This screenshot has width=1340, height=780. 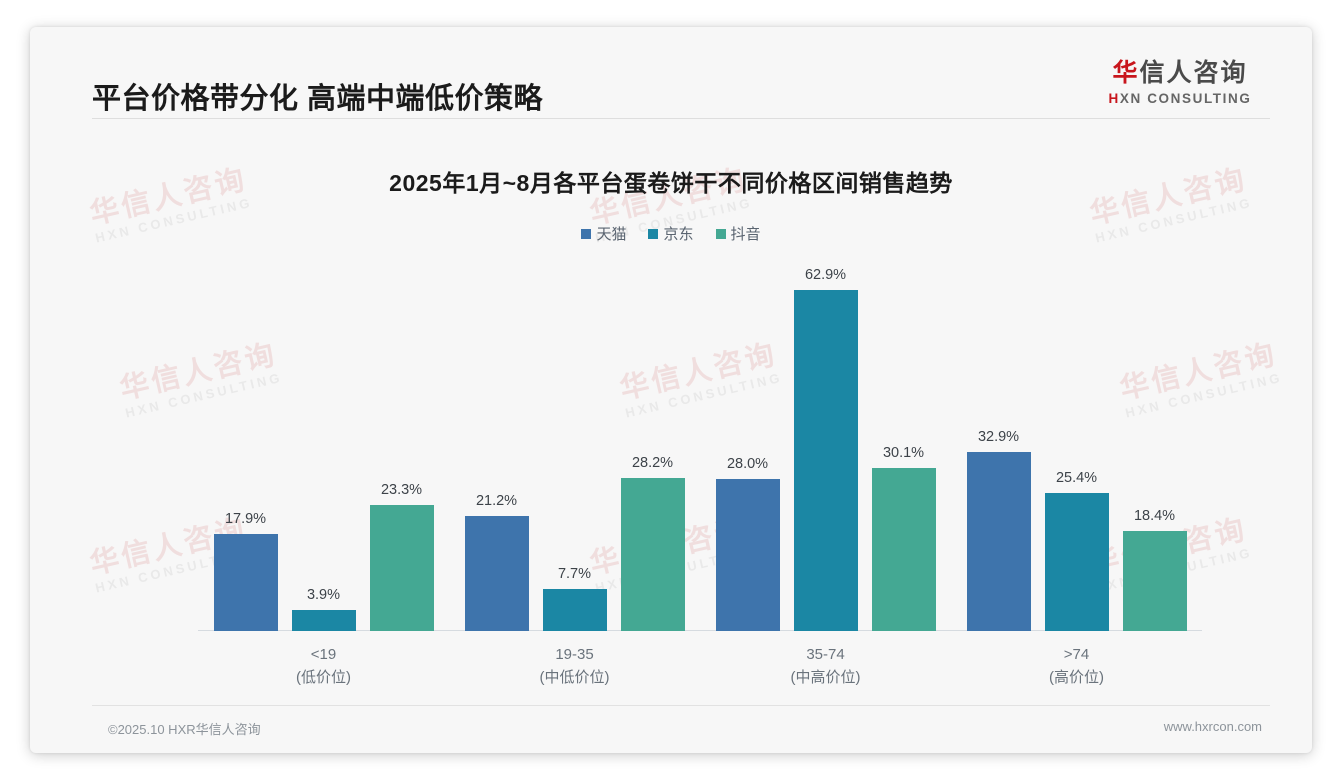 I want to click on bar-group-35-74: 28.0% 62.9% 30.1%, so click(x=825, y=439).